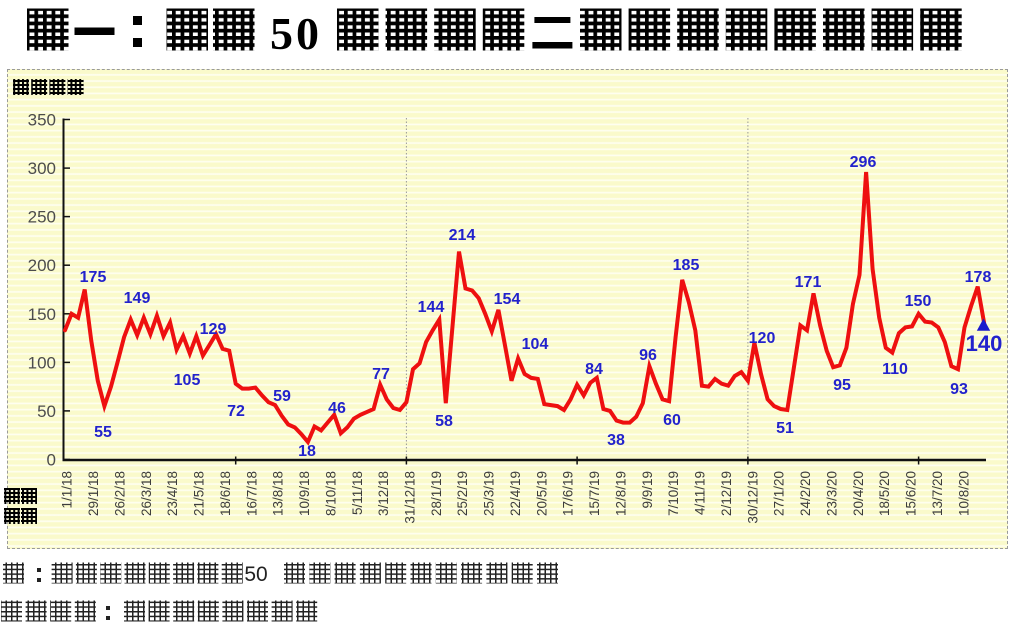 The height and width of the screenshot is (630, 1024). What do you see at coordinates (752, 497) in the screenshot?
I see `svg-text: 30/12/19` at bounding box center [752, 497].